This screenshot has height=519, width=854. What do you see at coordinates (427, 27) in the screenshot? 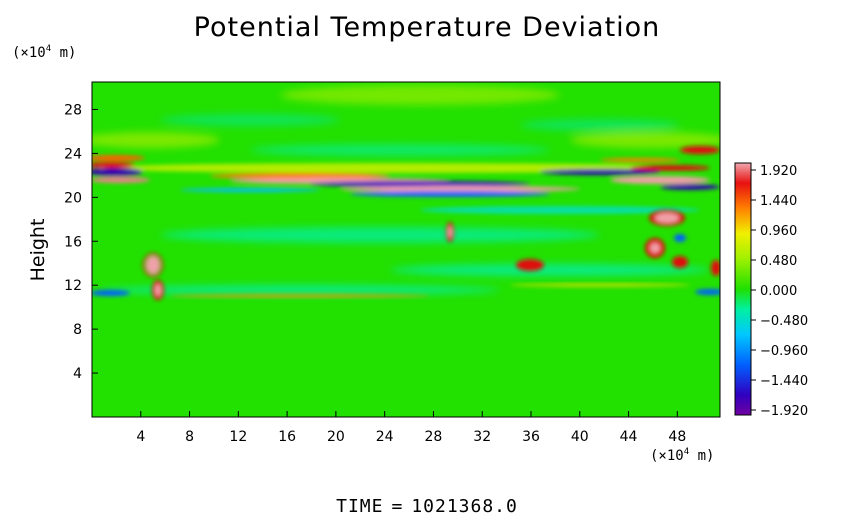
I see `chart-title: Potential Temperature Deviation` at bounding box center [427, 27].